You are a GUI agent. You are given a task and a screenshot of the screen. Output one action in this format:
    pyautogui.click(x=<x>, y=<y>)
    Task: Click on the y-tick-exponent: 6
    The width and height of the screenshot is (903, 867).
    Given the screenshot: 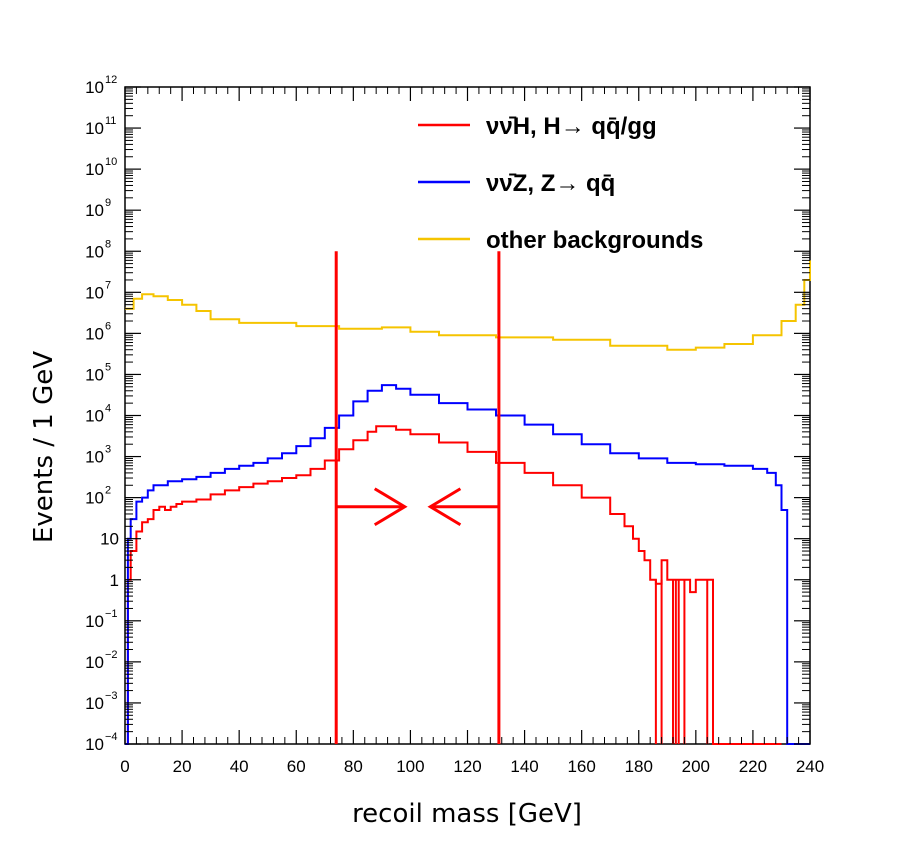 What is the action you would take?
    pyautogui.click(x=108, y=326)
    